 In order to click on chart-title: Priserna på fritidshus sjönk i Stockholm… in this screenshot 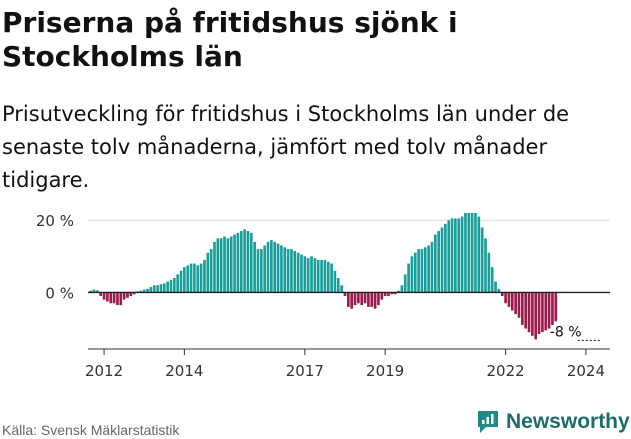, I will do `click(230, 39)`.